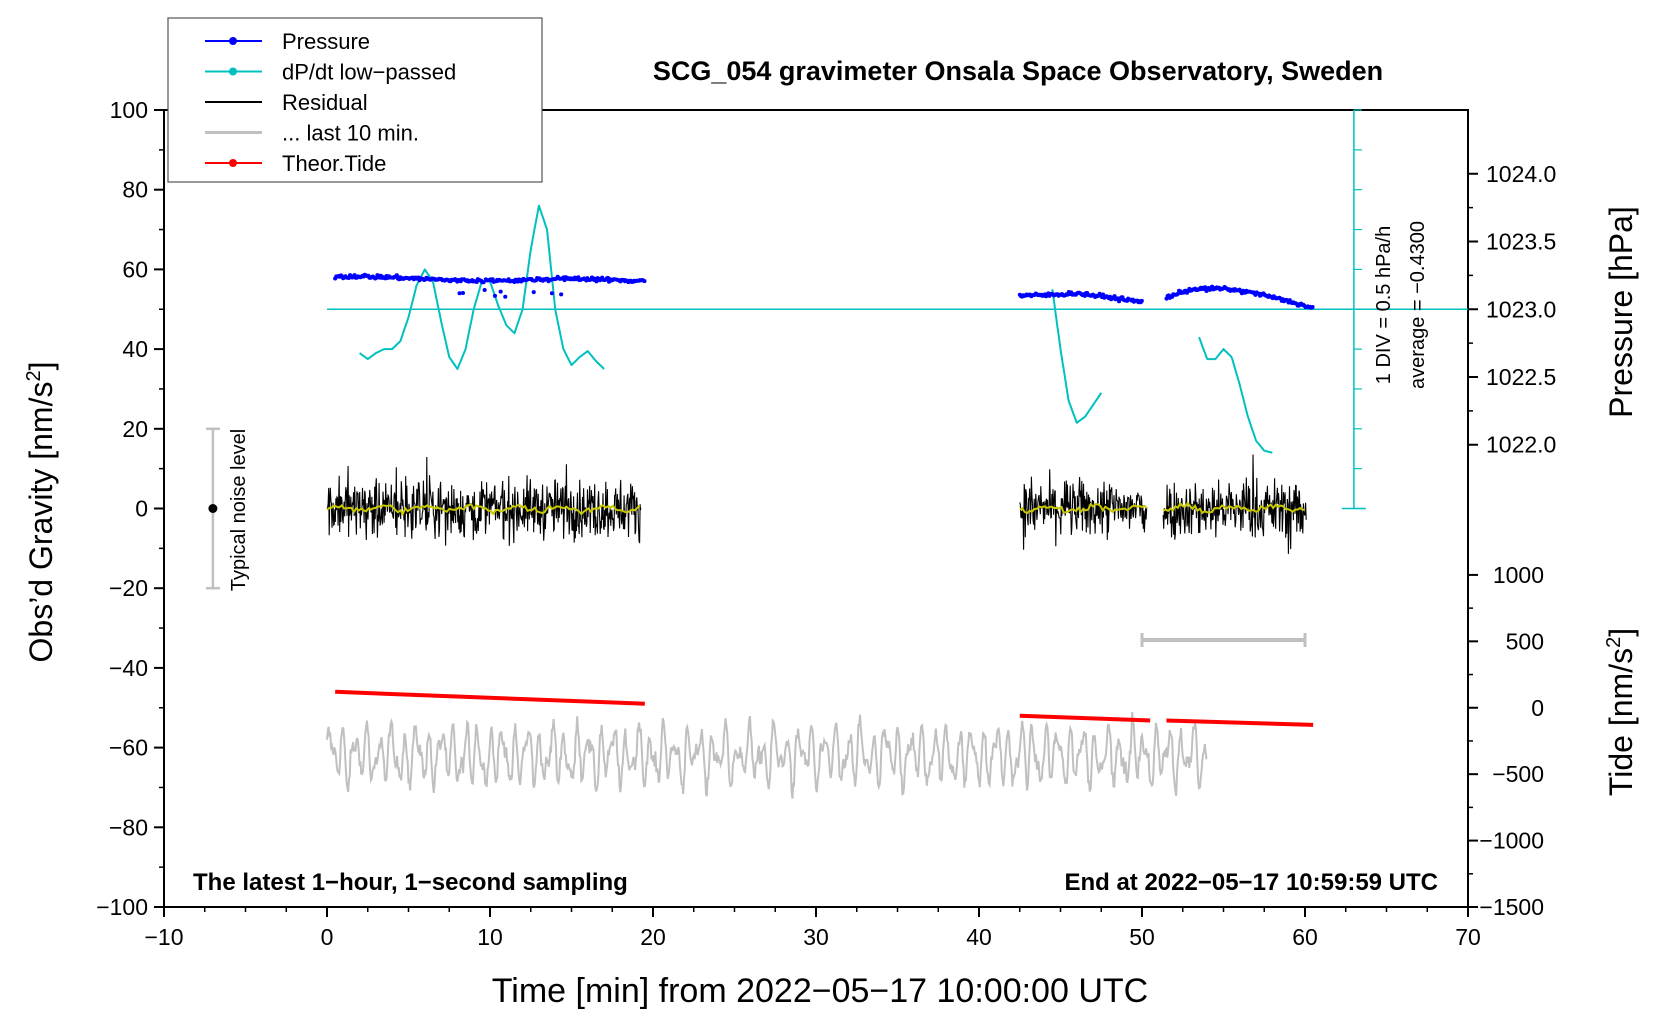 This screenshot has width=1660, height=1020. Describe the element at coordinates (327, 937) in the screenshot. I see `x-tick-label: 0` at that location.